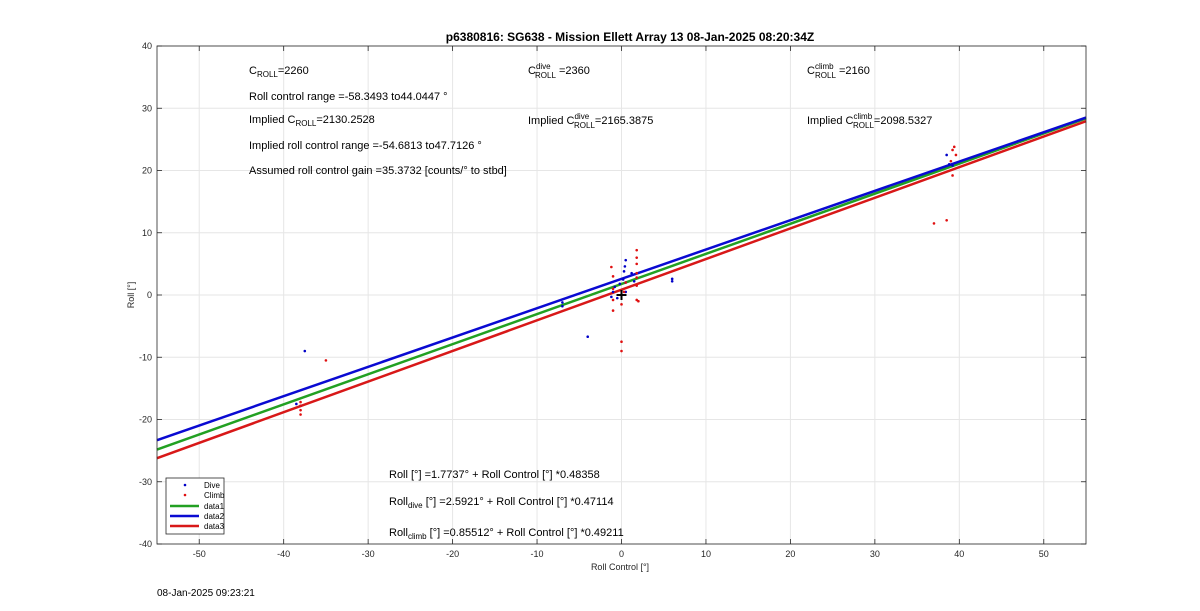  What do you see at coordinates (185, 485) in the screenshot?
I see `legend-dive-marker` at bounding box center [185, 485].